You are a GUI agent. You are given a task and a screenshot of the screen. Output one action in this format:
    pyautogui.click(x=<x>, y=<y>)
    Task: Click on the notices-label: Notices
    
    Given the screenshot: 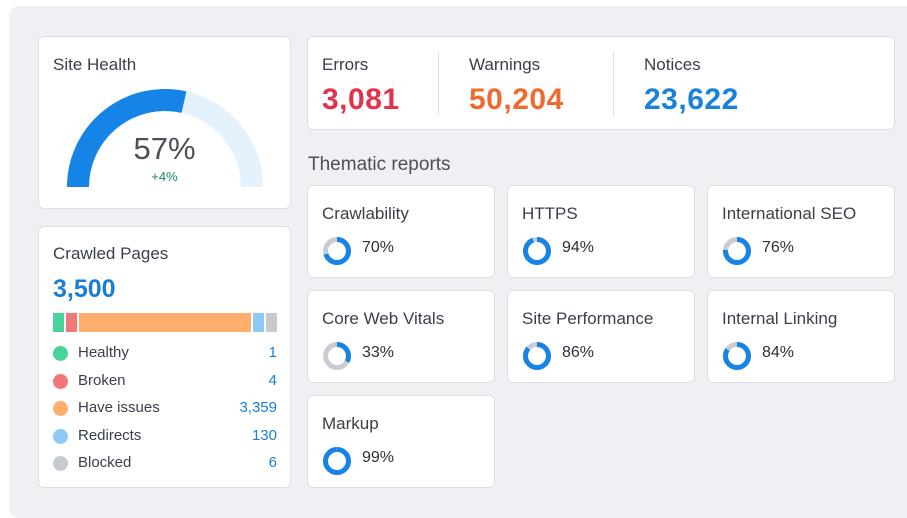 What is the action you would take?
    pyautogui.click(x=672, y=64)
    